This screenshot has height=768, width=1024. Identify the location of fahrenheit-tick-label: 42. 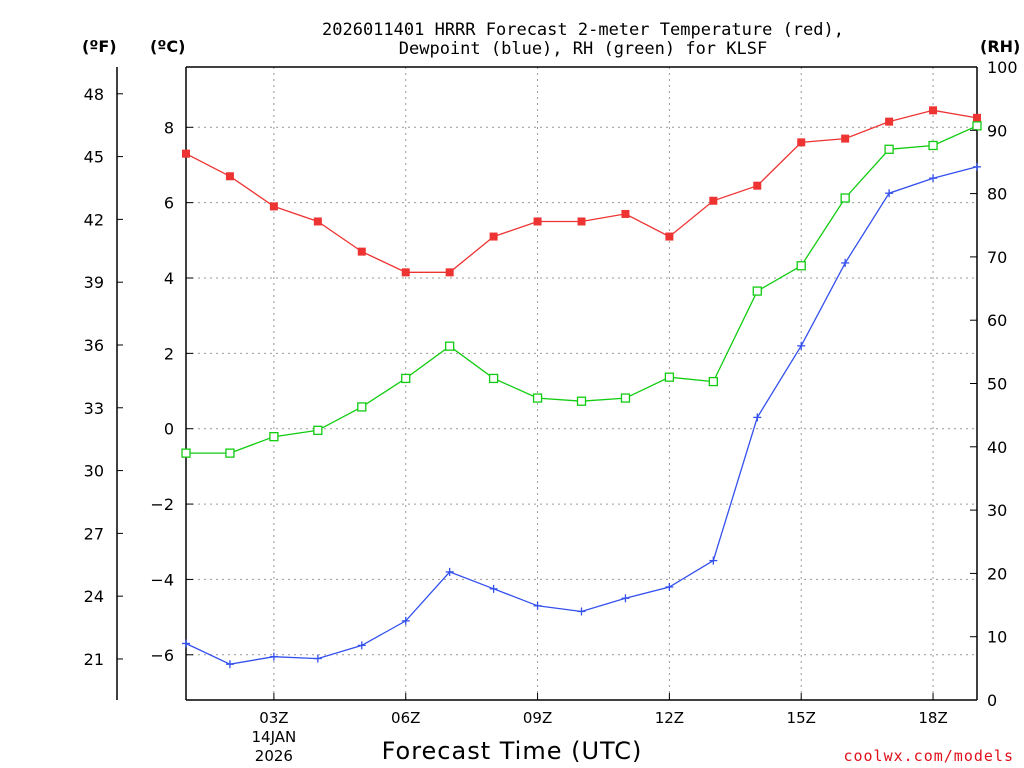
(94, 219).